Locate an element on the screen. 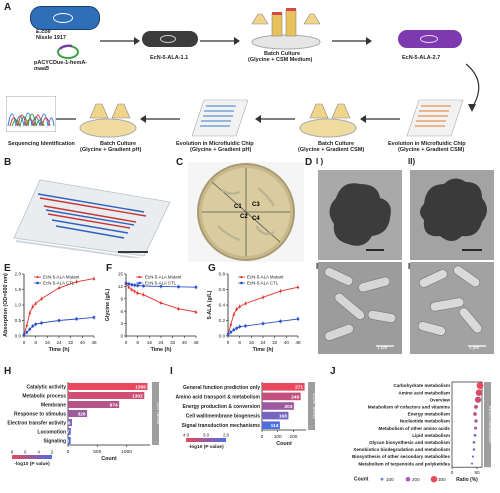 This screenshot has height=493, width=500. x-axis-label: Time (h) is located at coordinates (59, 350).